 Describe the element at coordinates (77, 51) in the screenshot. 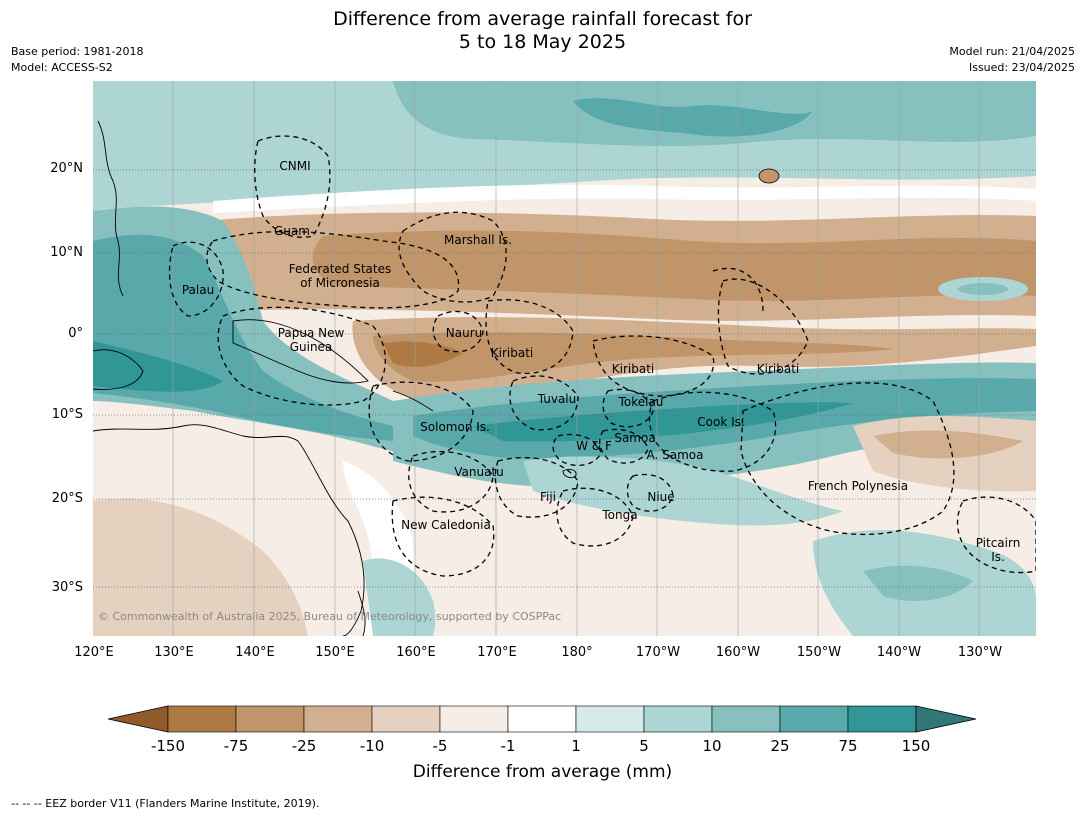

I see `base-period: Base period: 1981-2018` at that location.